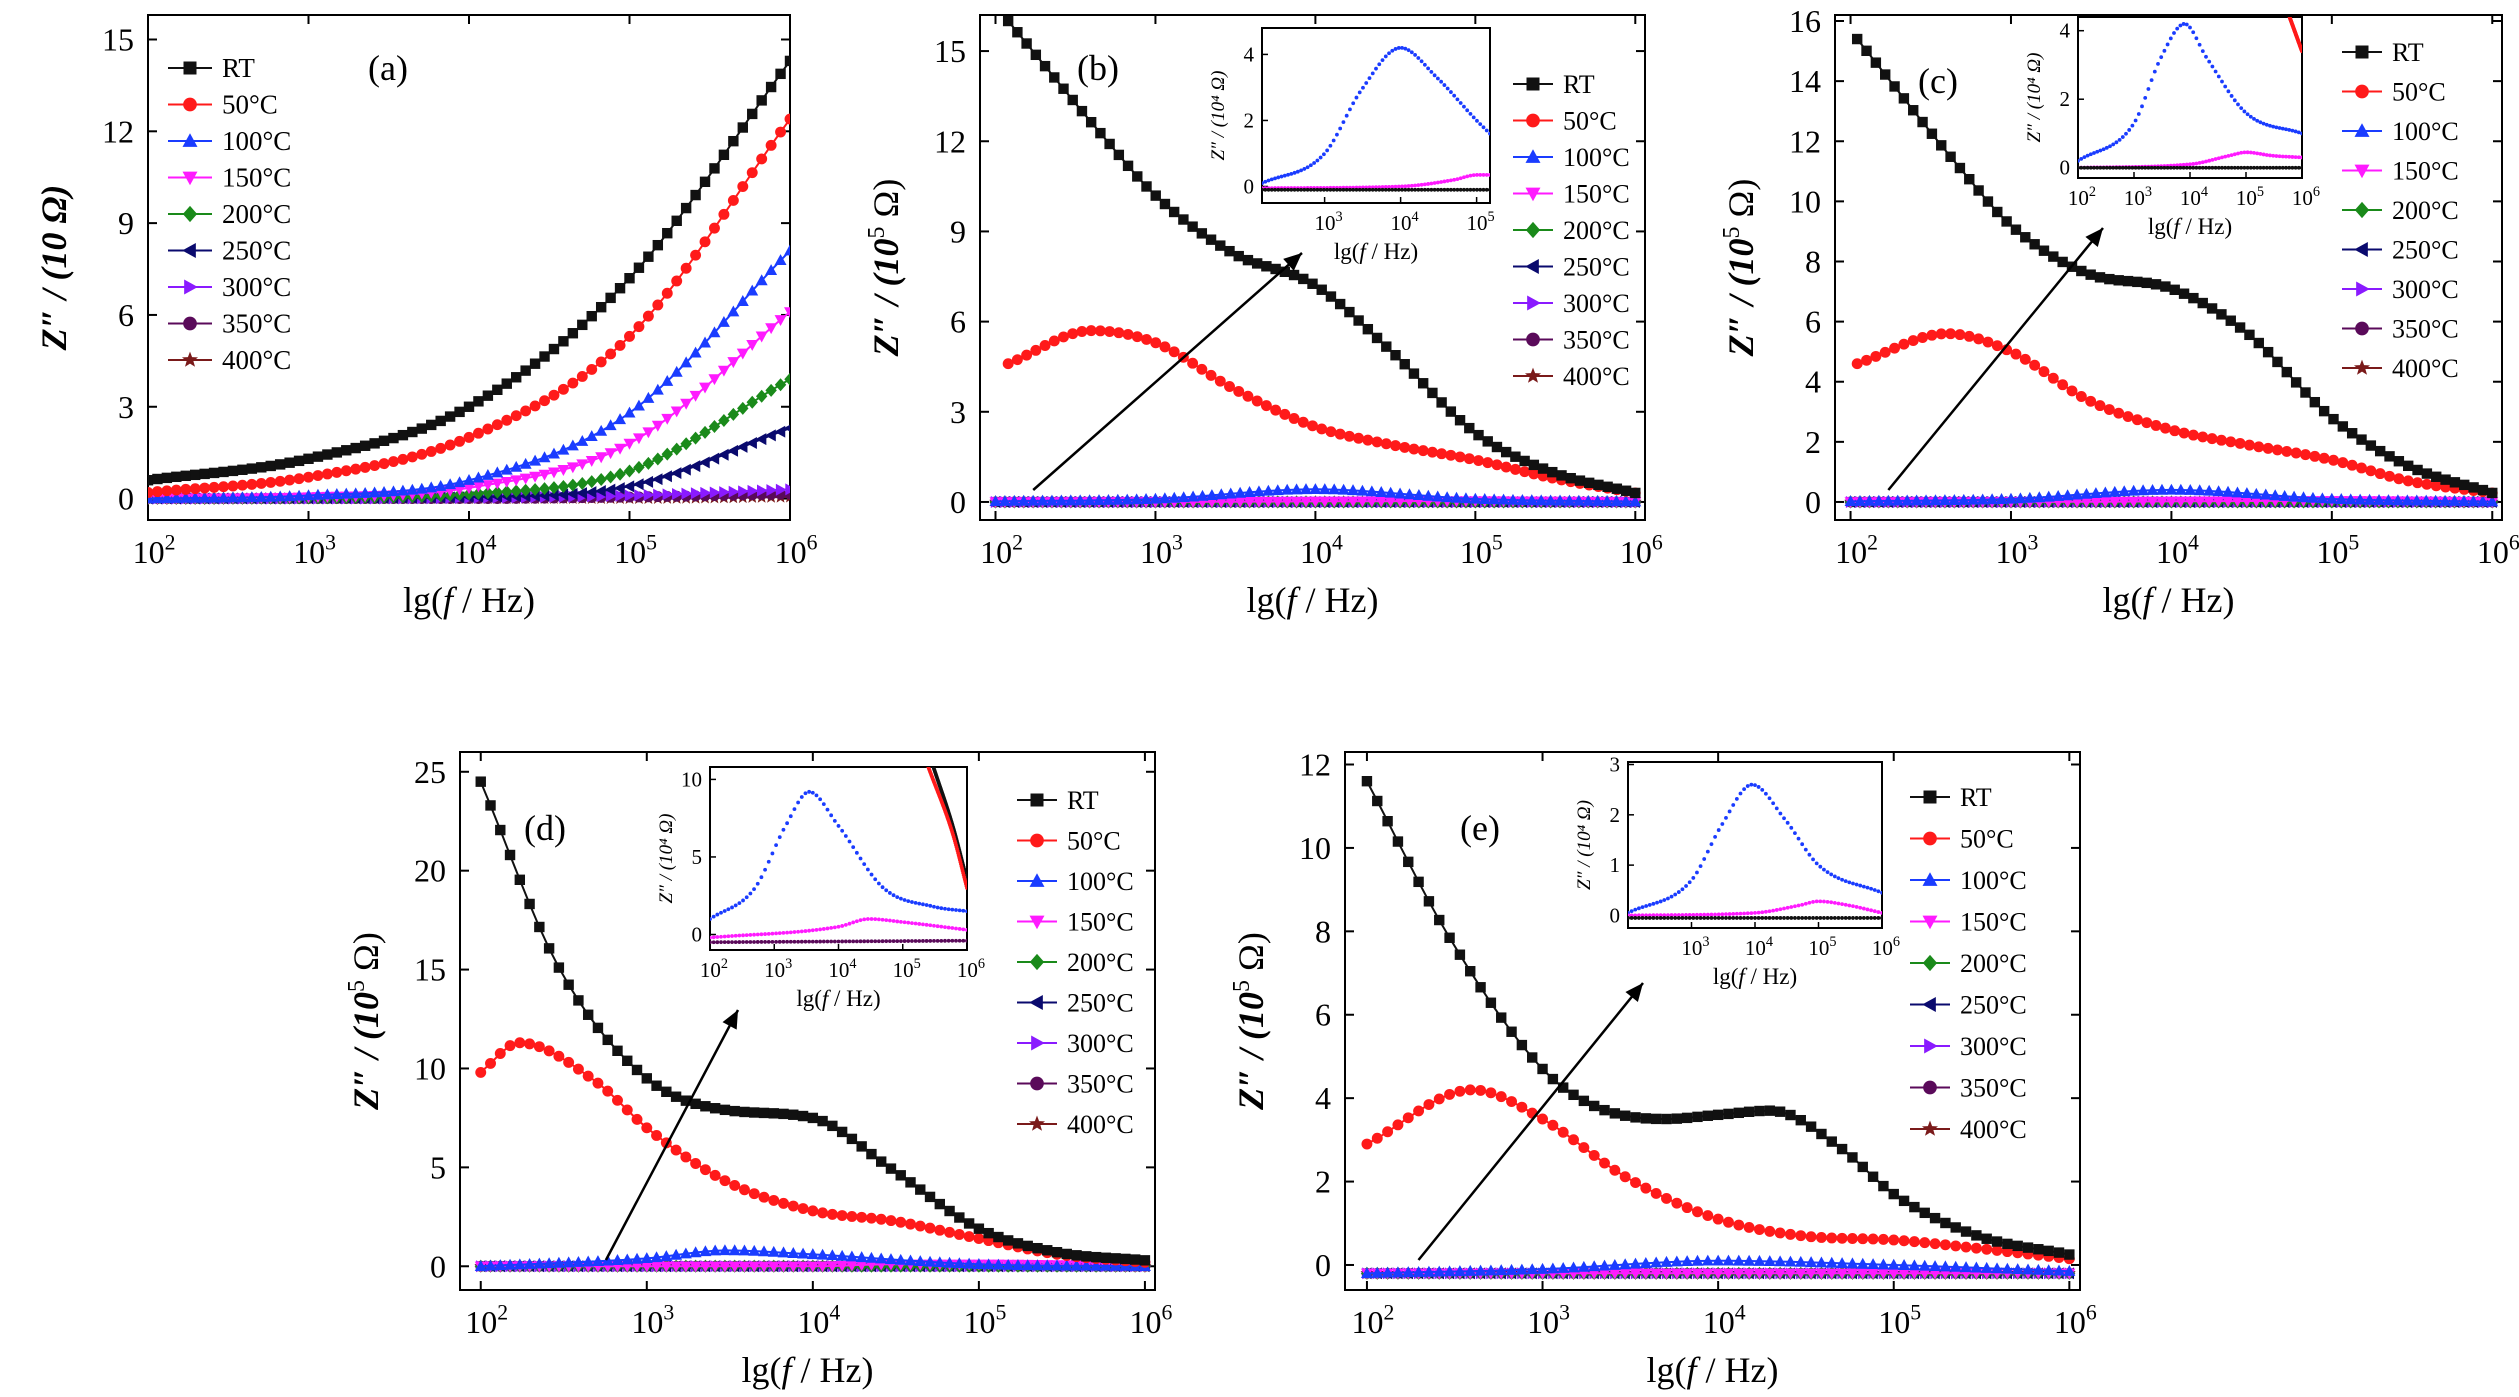 The height and width of the screenshot is (1397, 2519). What do you see at coordinates (842, 969) in the screenshot?
I see `inset-x-tick-label: 104` at bounding box center [842, 969].